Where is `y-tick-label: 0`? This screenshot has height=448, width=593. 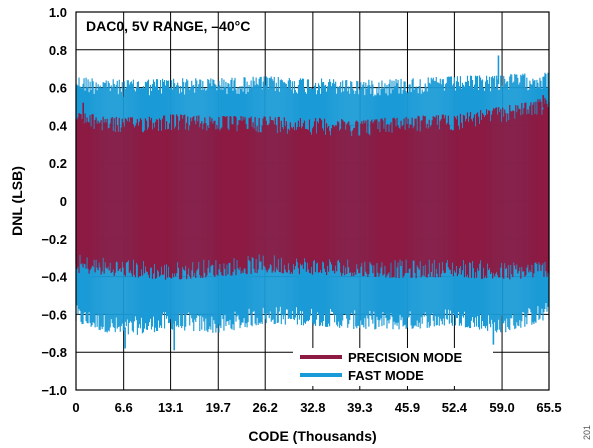 y-tick-label: 0 is located at coordinates (63, 201).